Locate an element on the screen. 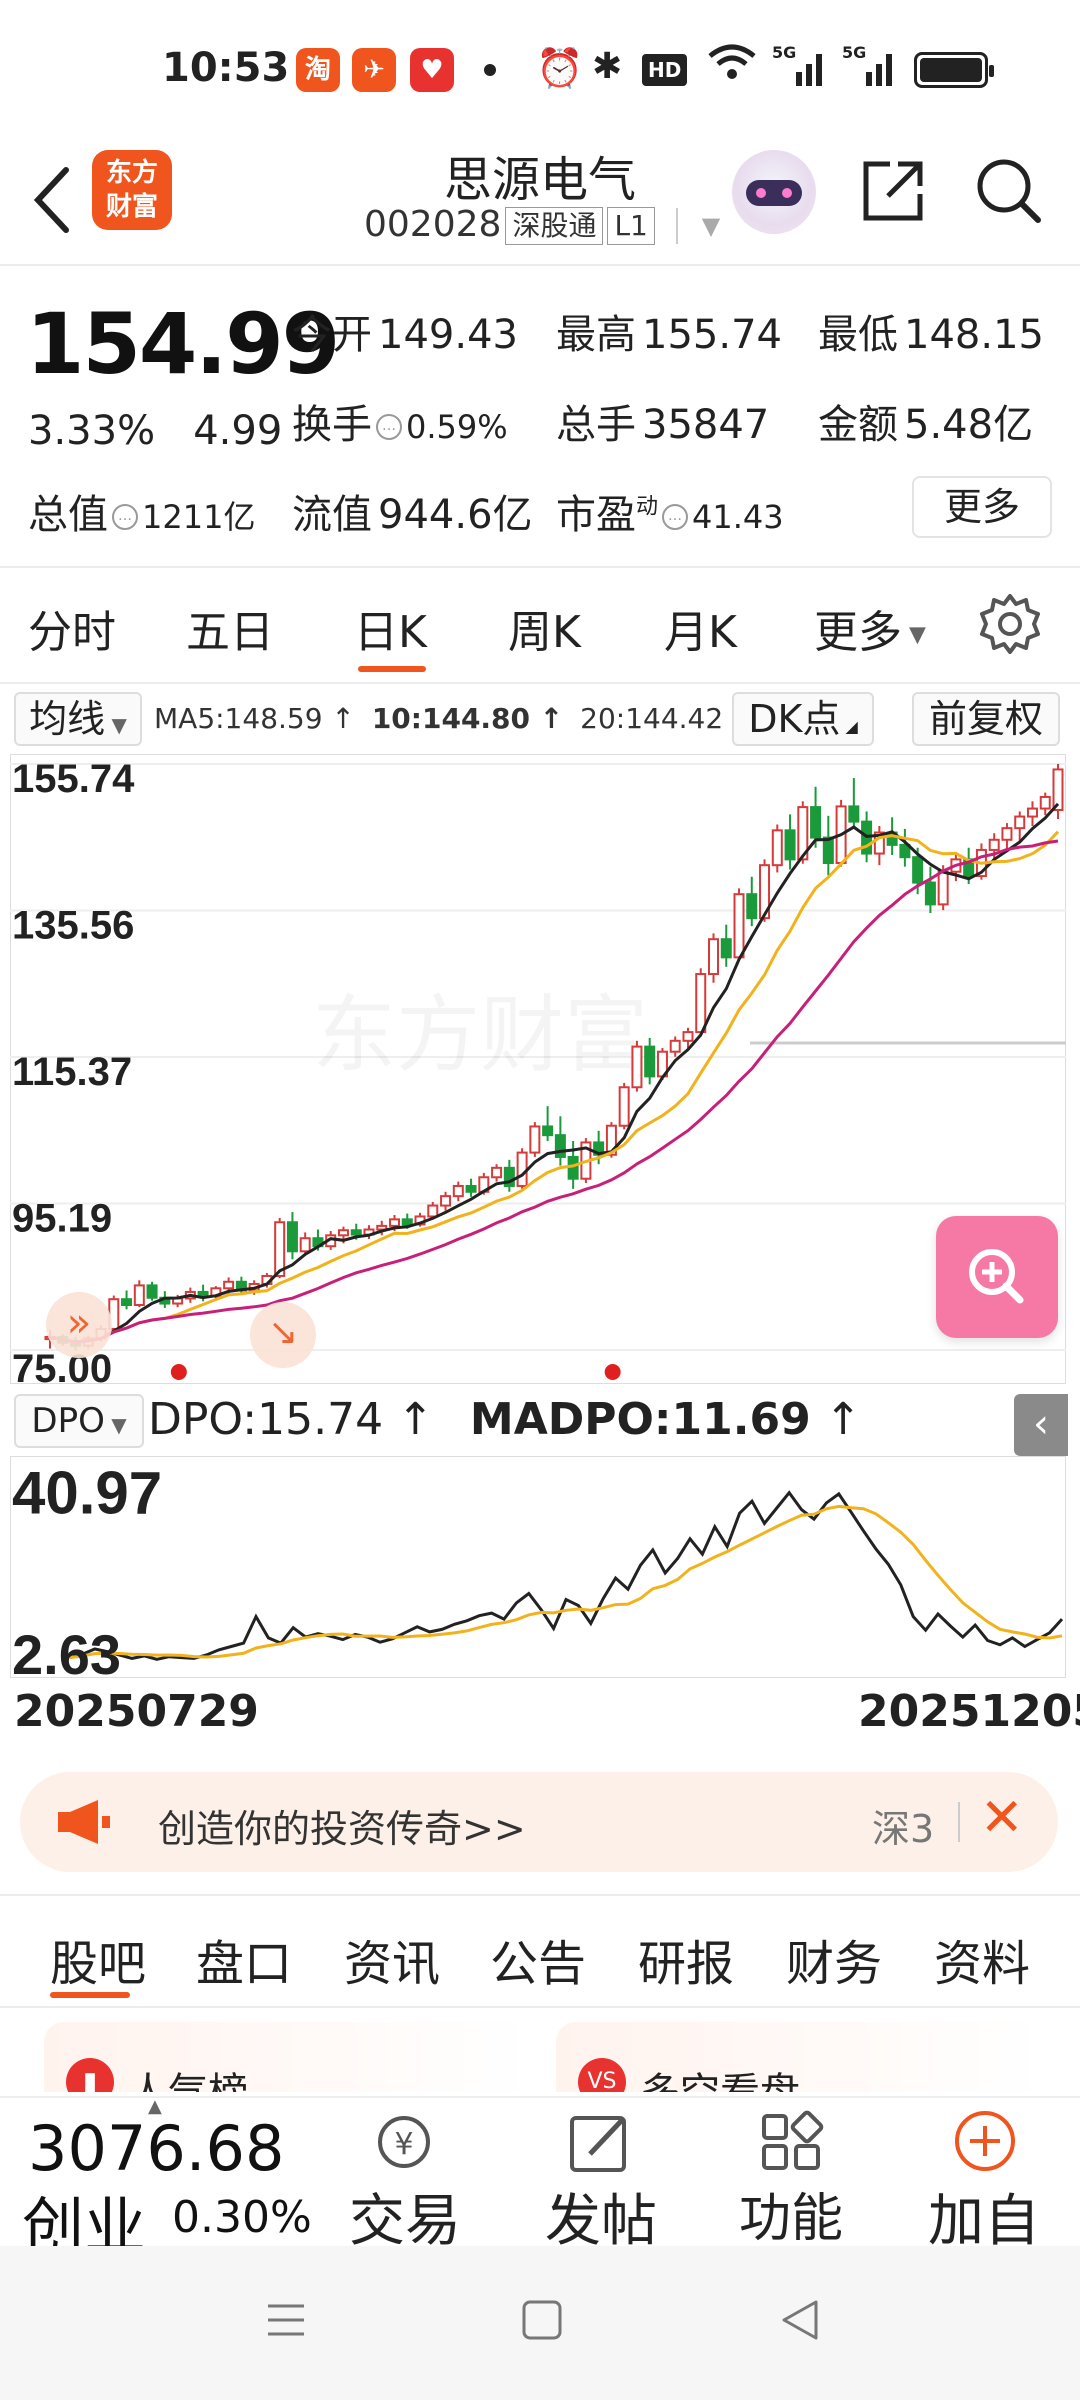  bottom-action-bar: ▲ 3076.68 创业 0.30% ¥ 交易 发帖 功能 加自 is located at coordinates (540, 2179).